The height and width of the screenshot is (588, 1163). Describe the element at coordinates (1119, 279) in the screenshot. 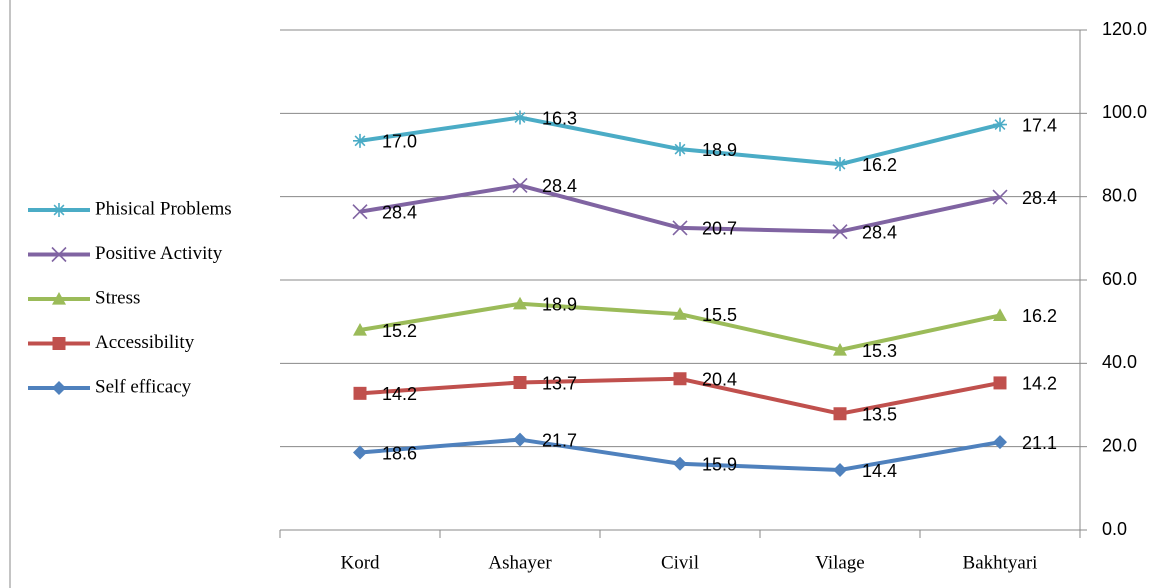

I see `y-tick-label: 60.0` at that location.